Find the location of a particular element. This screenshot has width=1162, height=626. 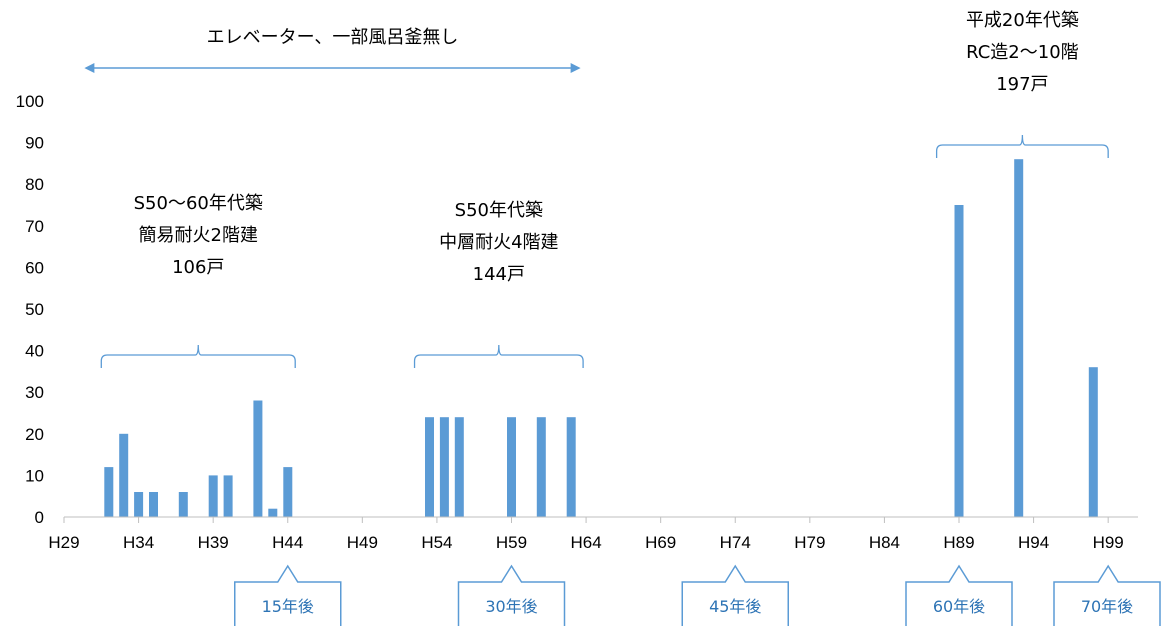

y-tick-label: 10 is located at coordinates (34, 475).